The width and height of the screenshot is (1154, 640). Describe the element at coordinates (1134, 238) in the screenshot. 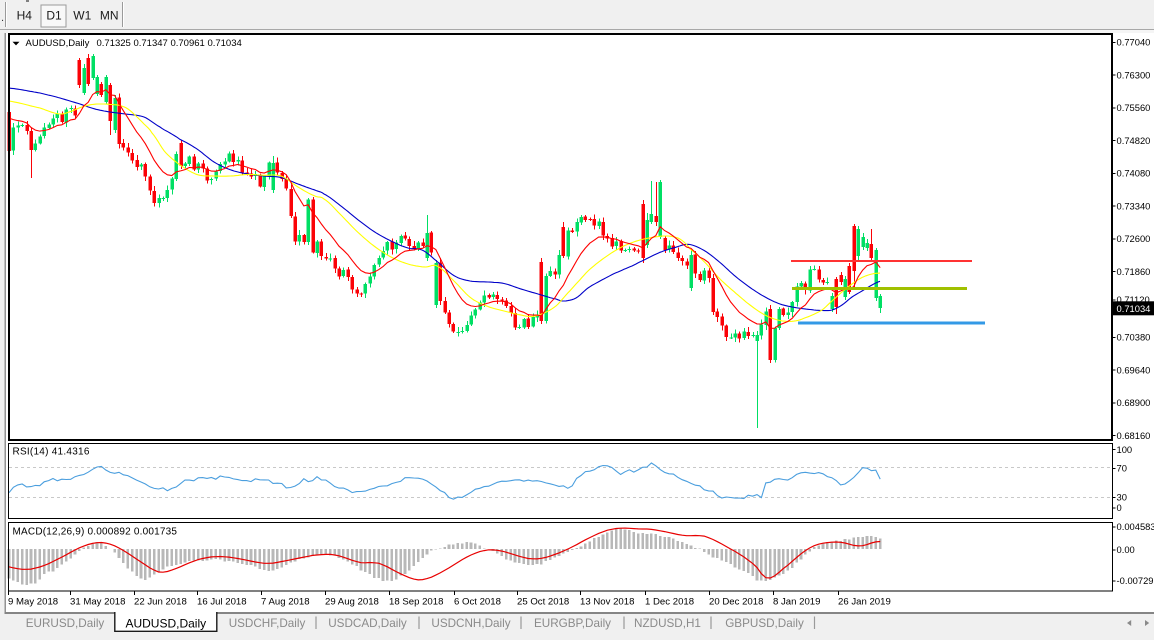

I see `svg-text: 0.72600` at that location.